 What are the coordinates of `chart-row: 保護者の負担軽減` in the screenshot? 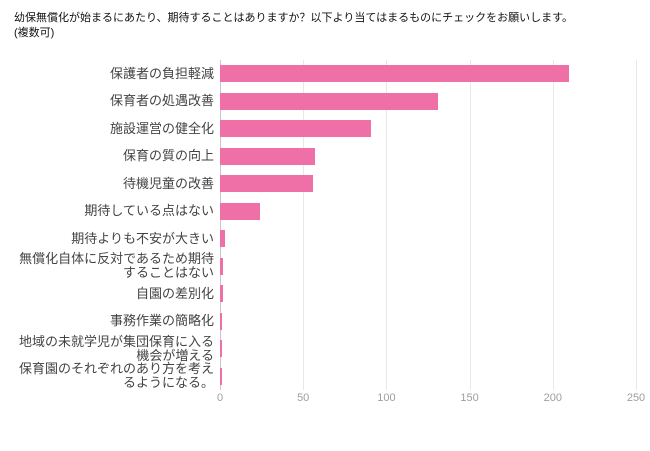 It's located at (325, 74).